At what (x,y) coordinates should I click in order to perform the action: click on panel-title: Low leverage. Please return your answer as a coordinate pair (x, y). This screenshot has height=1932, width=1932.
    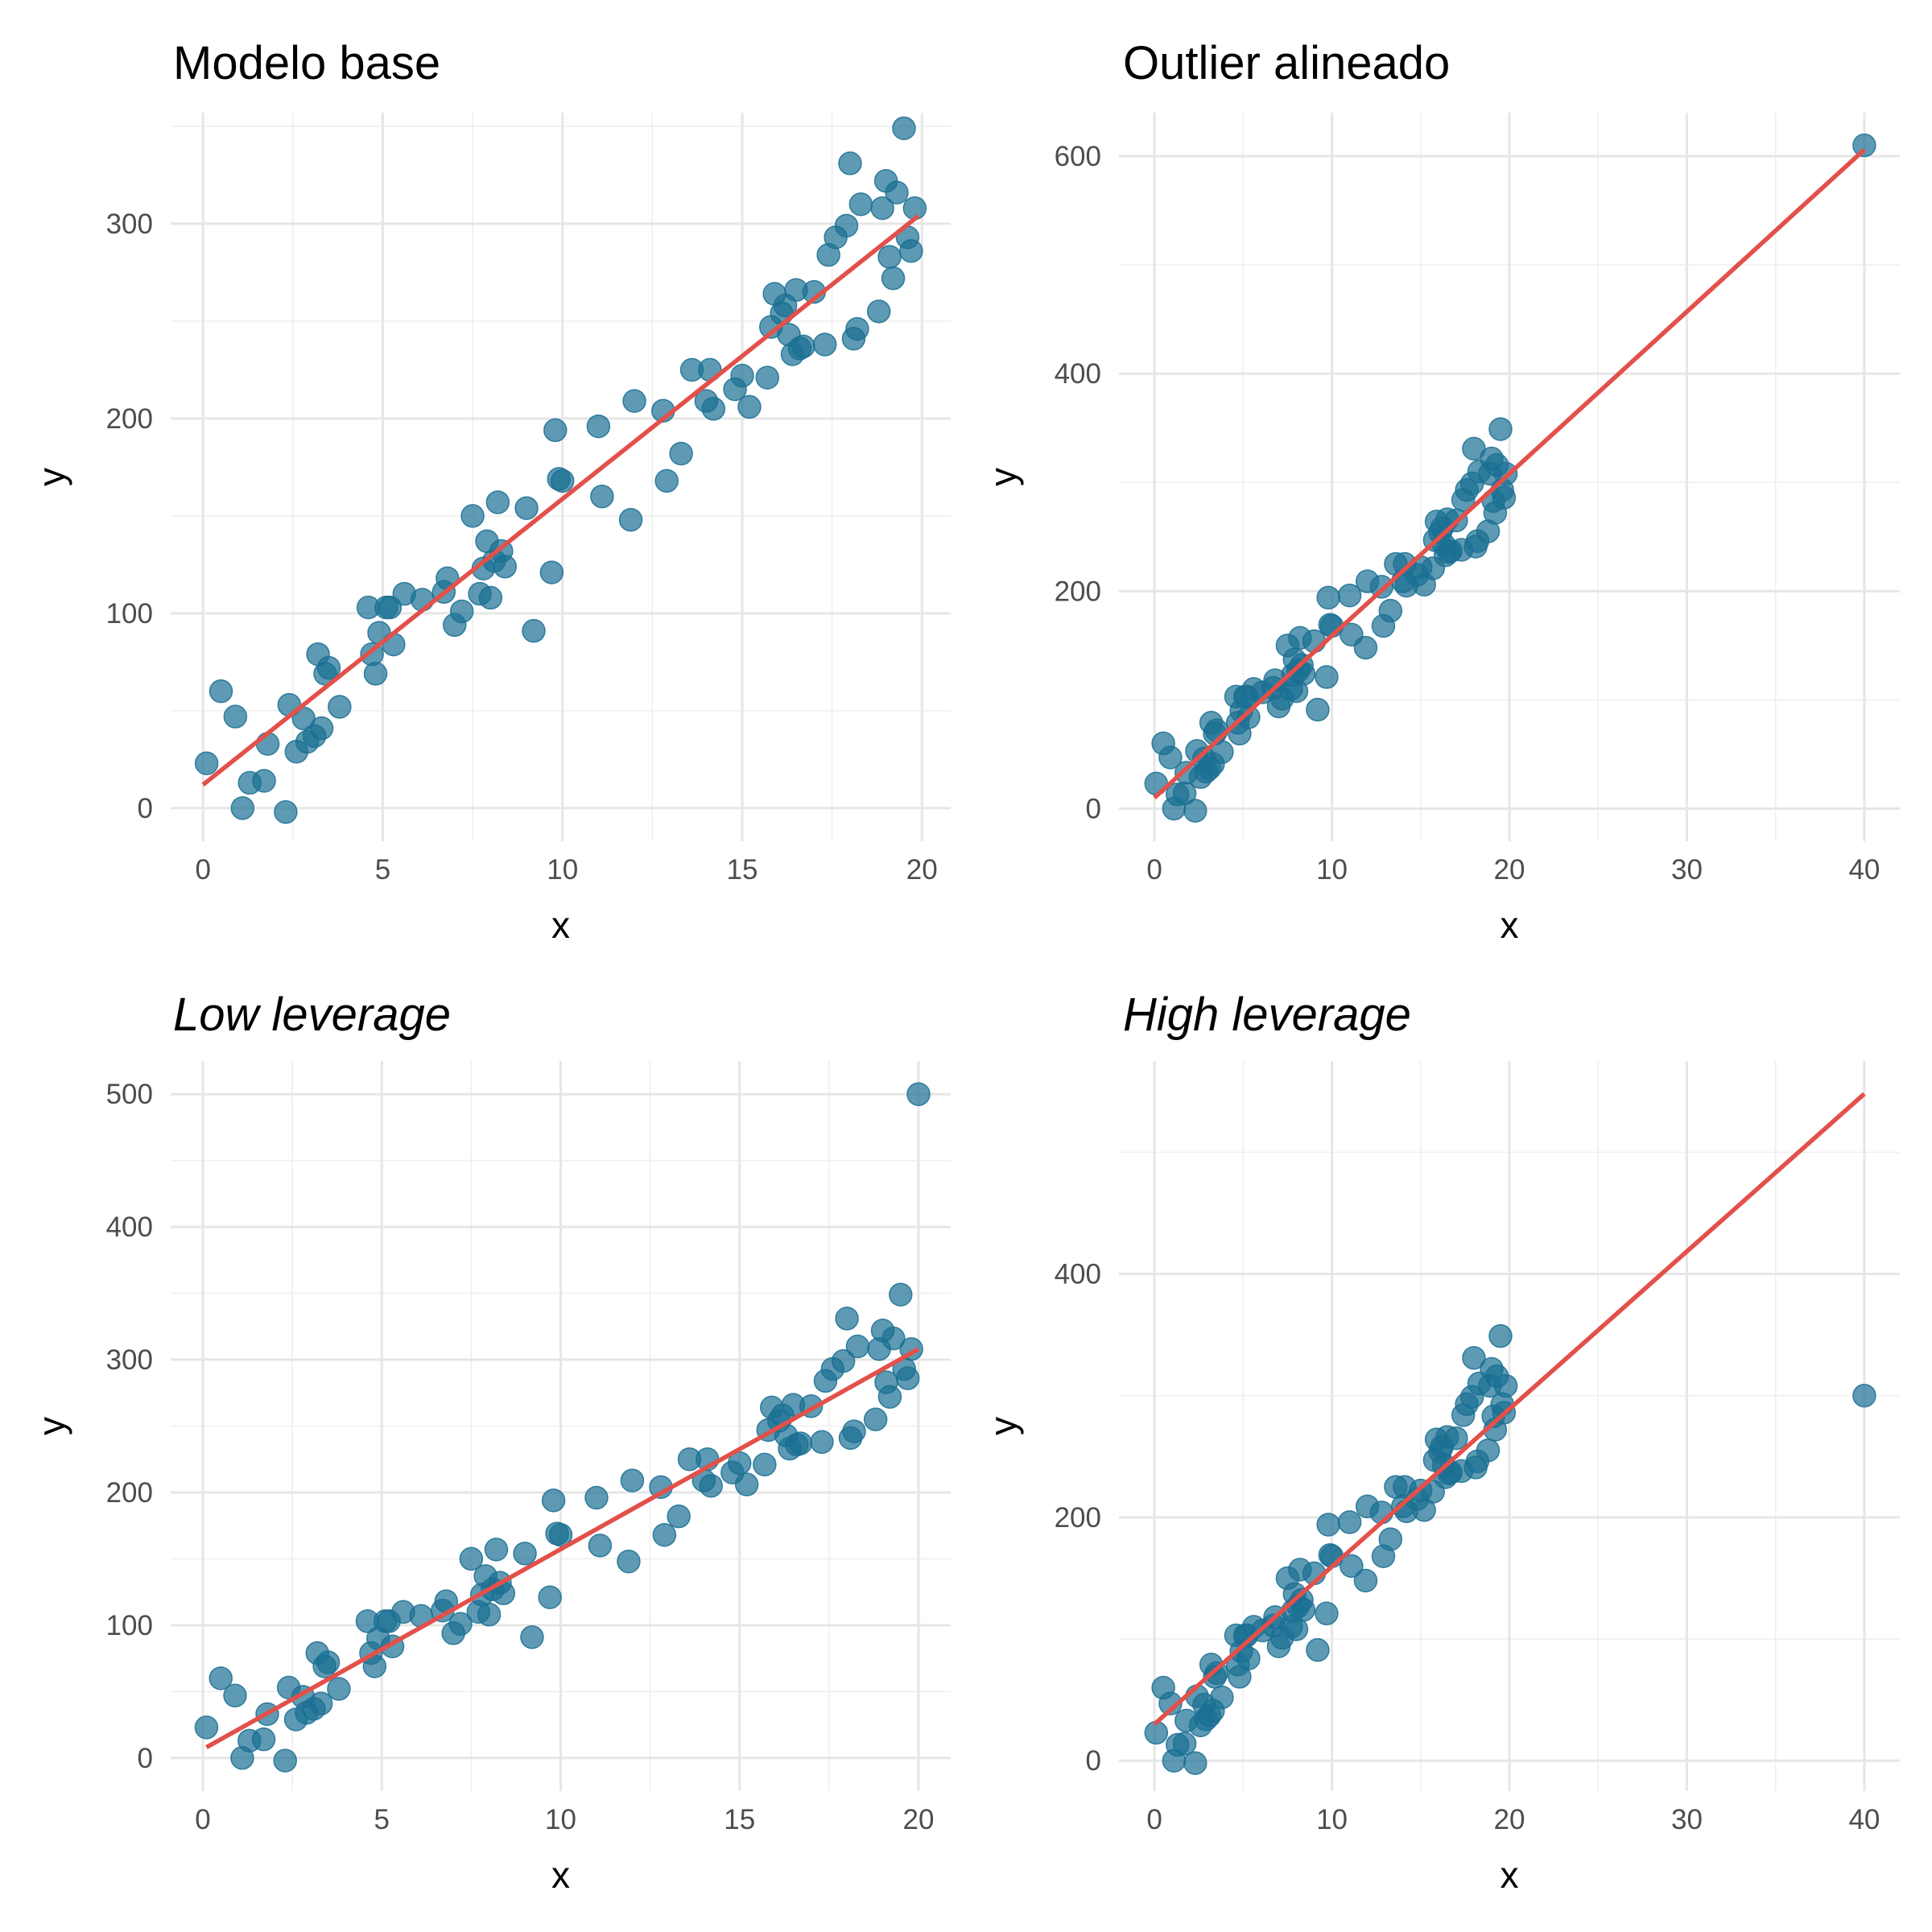
    Looking at the image, I should click on (312, 1015).